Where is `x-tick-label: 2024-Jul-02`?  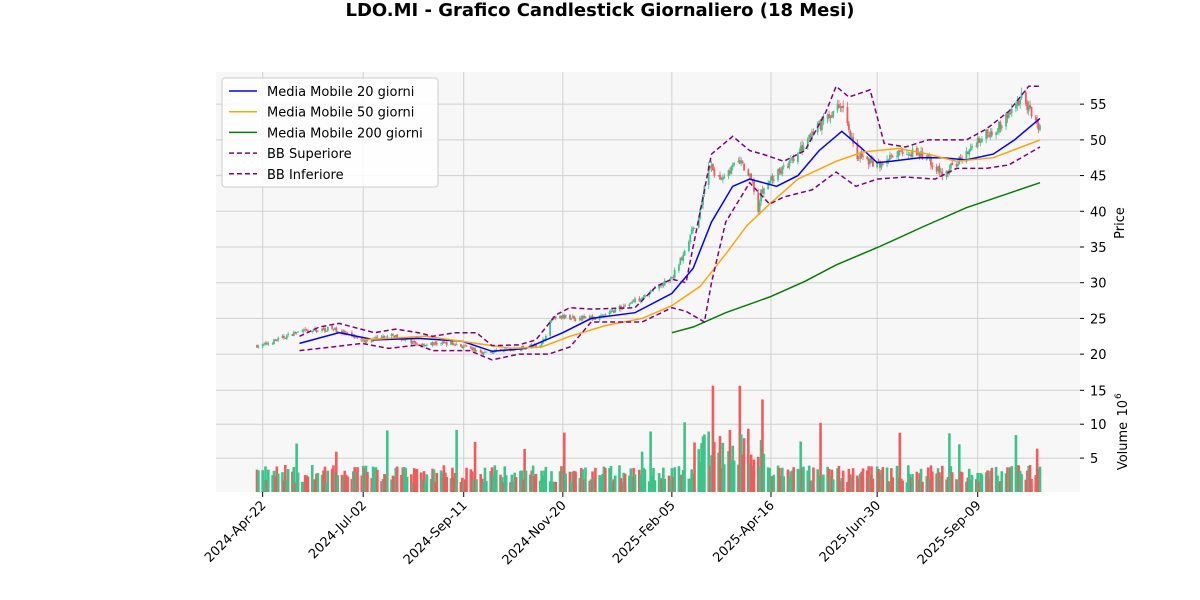
x-tick-label: 2024-Jul-02 is located at coordinates (338, 530).